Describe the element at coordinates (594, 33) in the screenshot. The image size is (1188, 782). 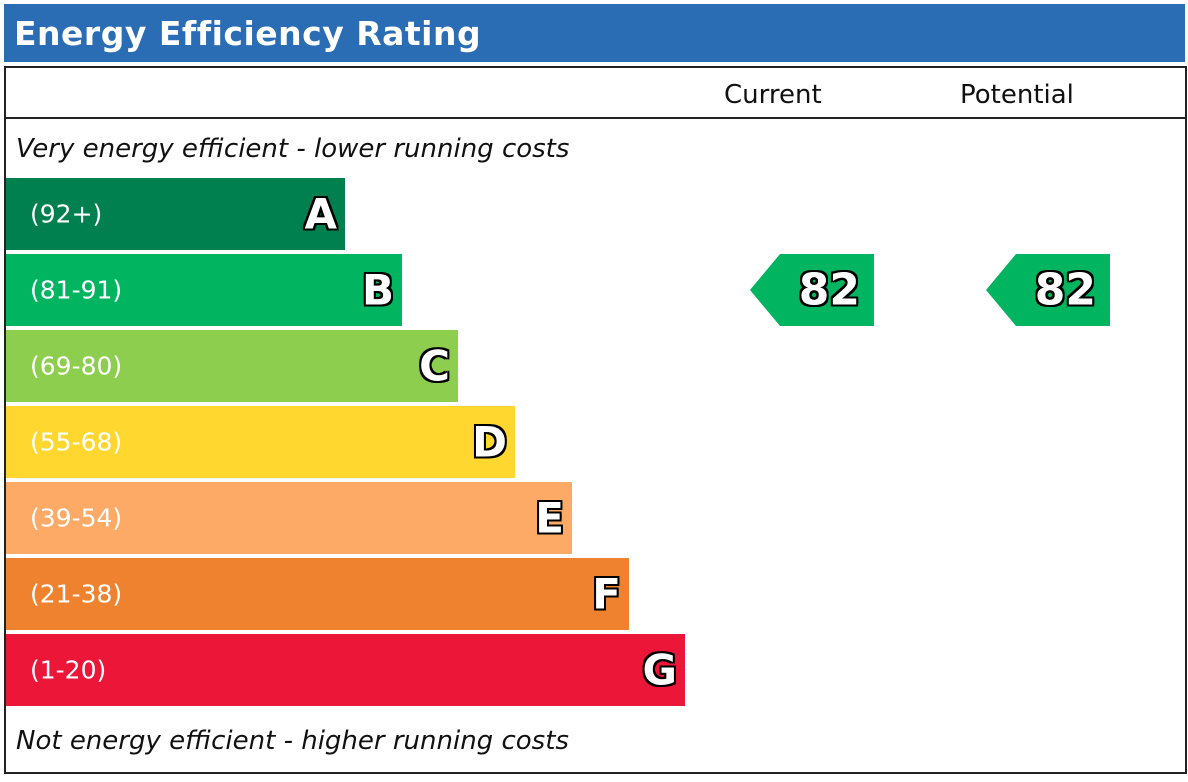
I see `header-bar: Energy Efficiency Rating` at that location.